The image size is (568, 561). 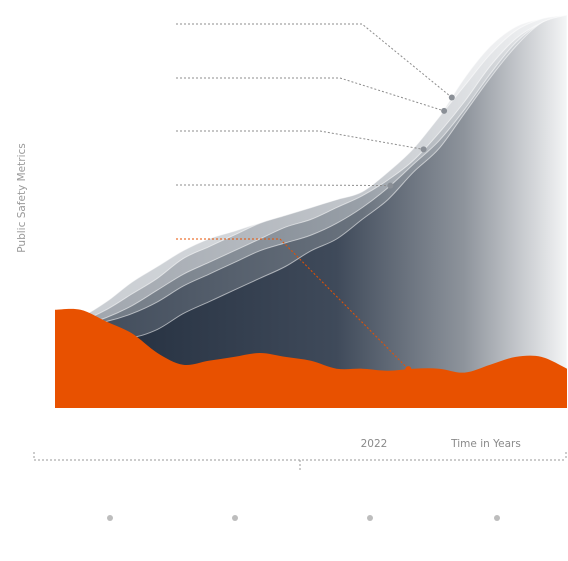 What do you see at coordinates (485, 444) in the screenshot?
I see `x-axis-label: Time in Years` at bounding box center [485, 444].